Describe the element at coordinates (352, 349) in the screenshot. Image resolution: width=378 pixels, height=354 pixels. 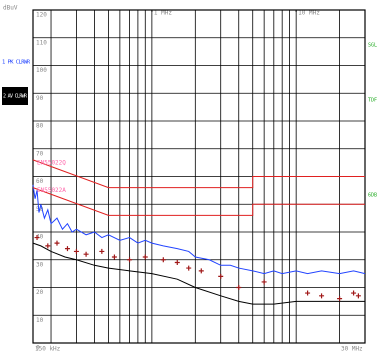
I see `x-tick-label: 30 MHz` at that location.